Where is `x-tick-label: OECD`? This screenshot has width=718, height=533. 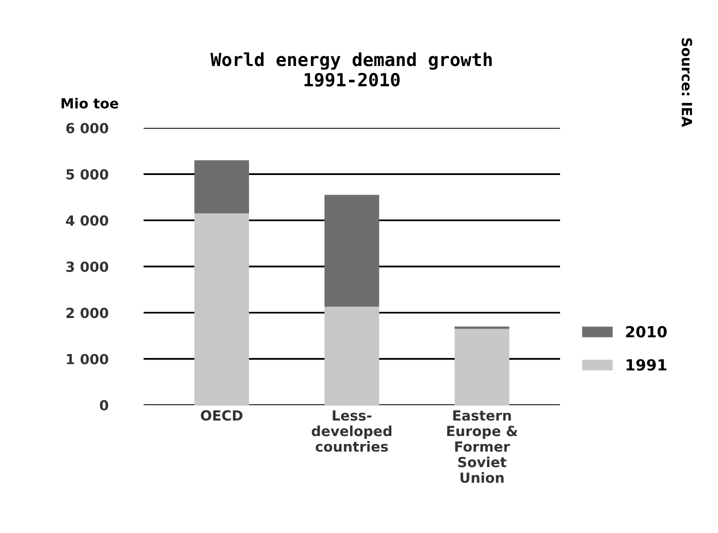
x-tick-label: OECD is located at coordinates (221, 415).